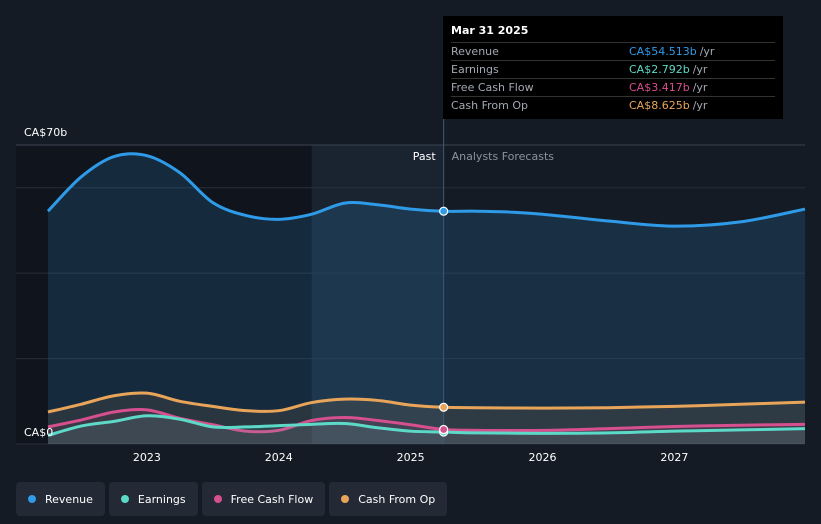  I want to click on legend-label: Free Cash Flow, so click(272, 499).